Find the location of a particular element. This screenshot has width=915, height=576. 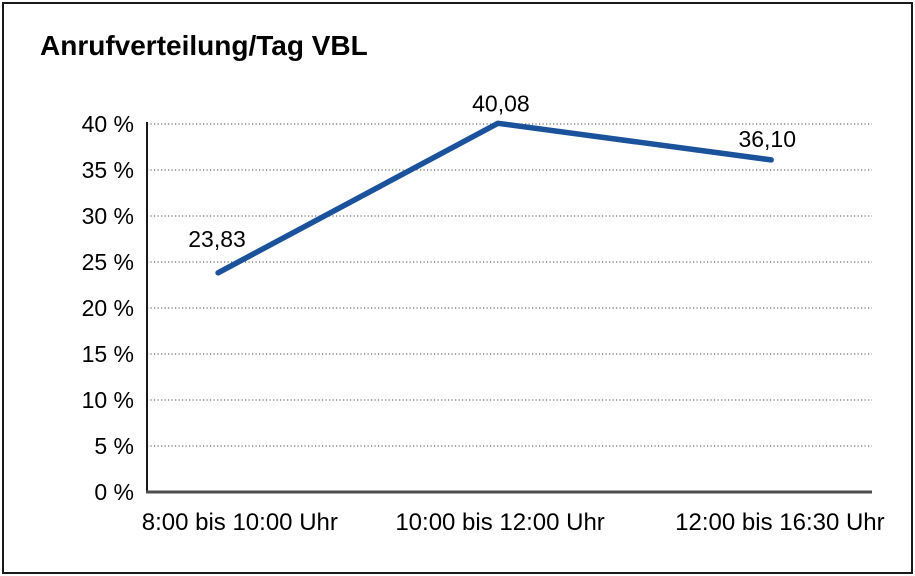

y-tick-label: 20 % is located at coordinates (108, 308).